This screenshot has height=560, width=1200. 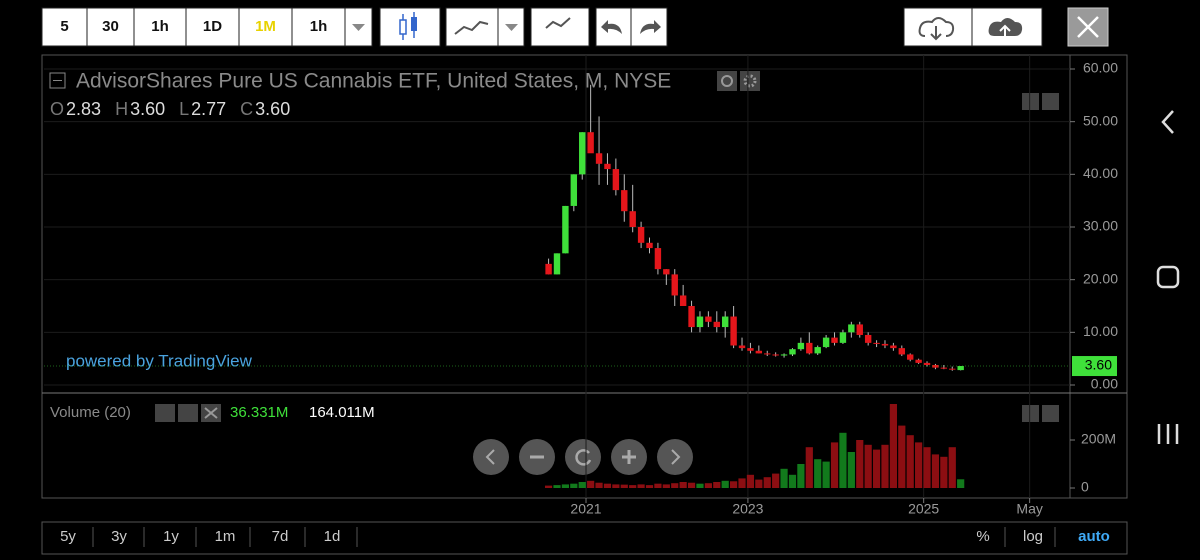 I want to click on navigation-buttons, so click(x=583, y=457).